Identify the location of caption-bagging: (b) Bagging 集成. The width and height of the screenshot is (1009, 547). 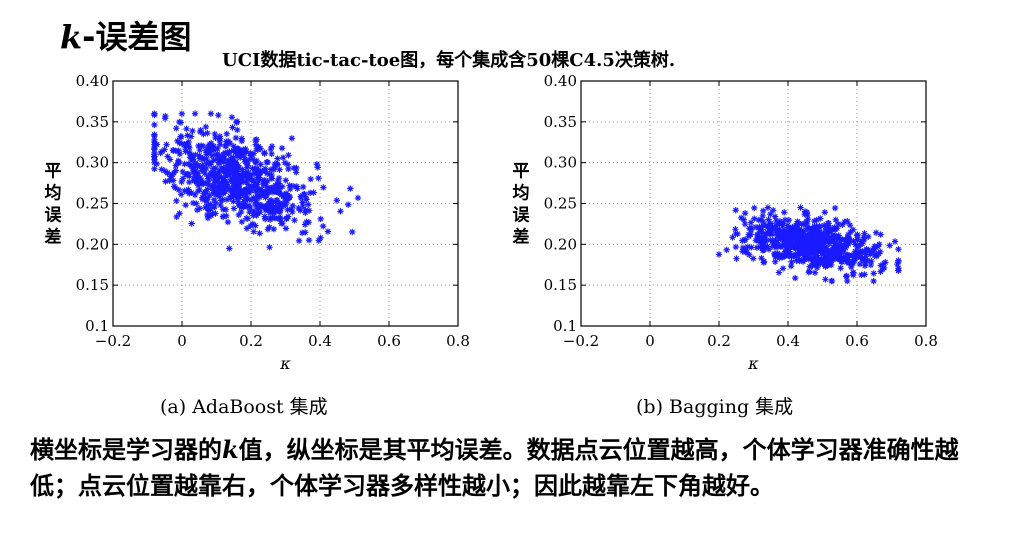
(715, 407).